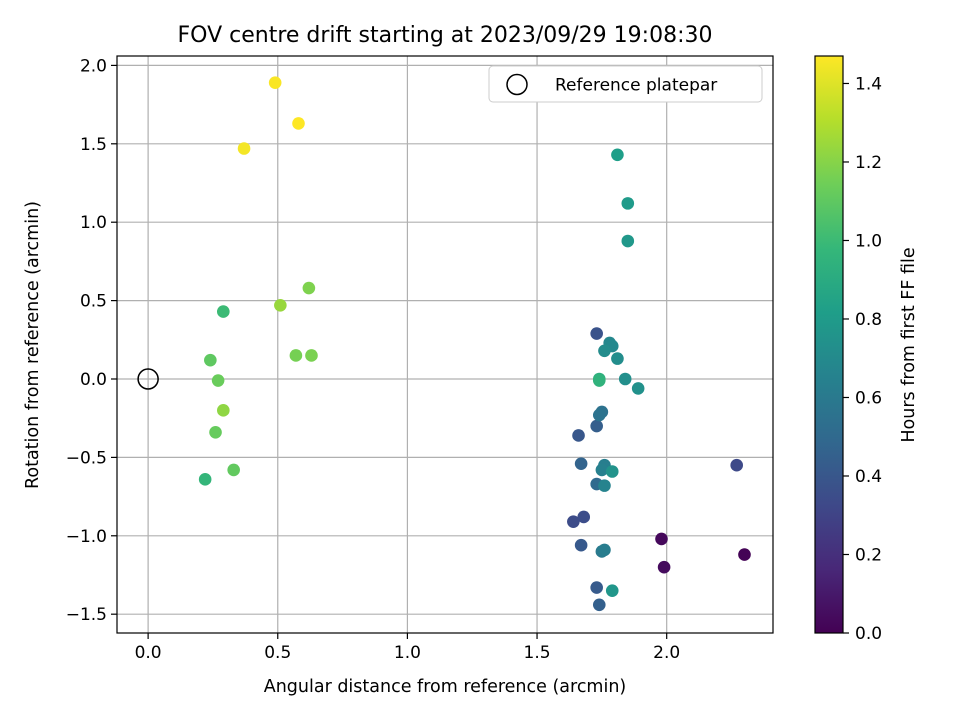 This screenshot has width=960, height=720. I want to click on x-tick-label: 2.0, so click(666, 653).